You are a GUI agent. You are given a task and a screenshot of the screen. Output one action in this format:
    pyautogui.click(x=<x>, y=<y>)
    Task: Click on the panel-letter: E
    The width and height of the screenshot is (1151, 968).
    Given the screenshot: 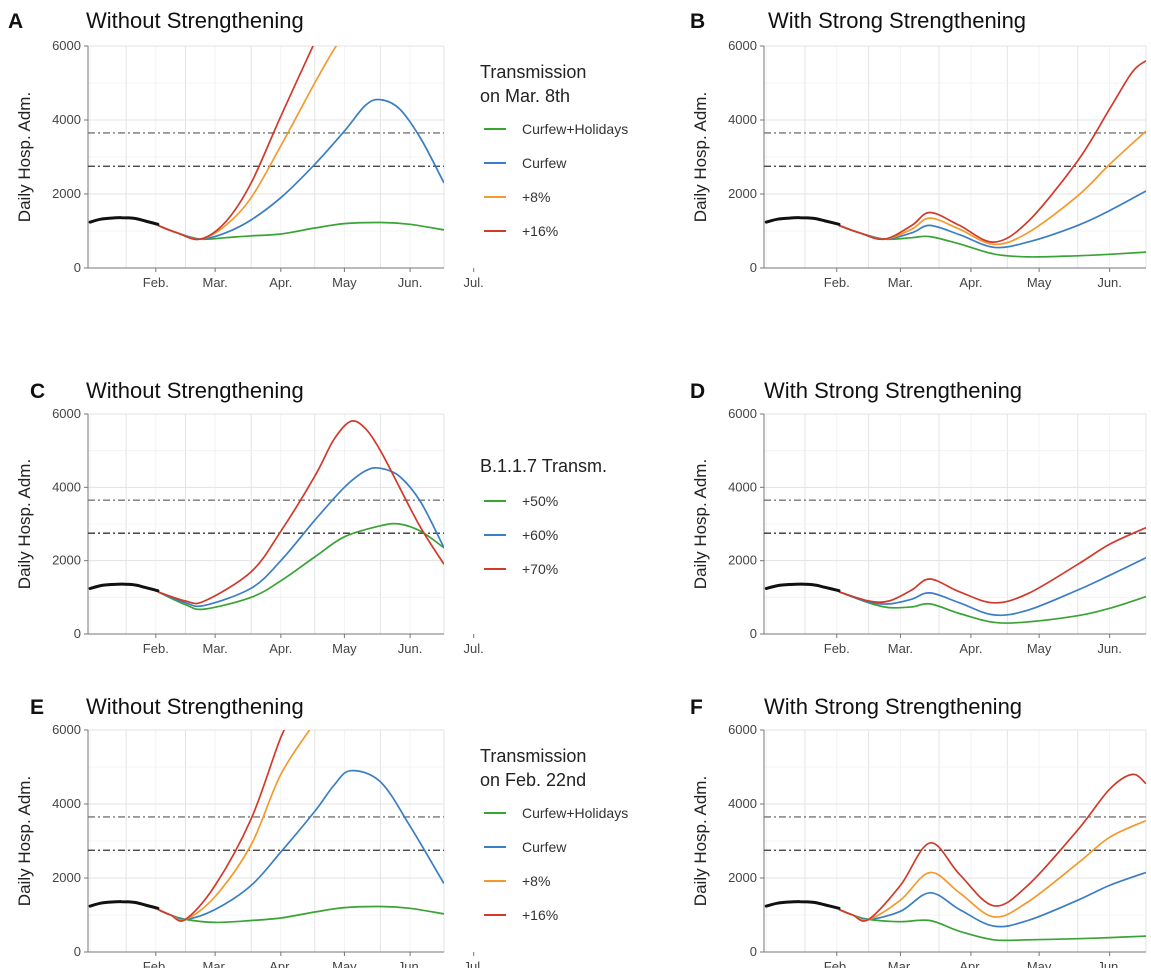 What is the action you would take?
    pyautogui.click(x=37, y=707)
    